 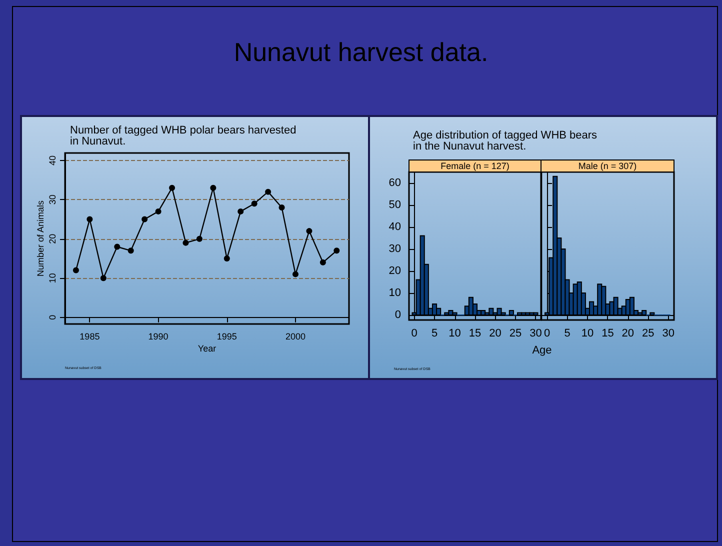 What do you see at coordinates (607, 166) in the screenshot?
I see `chart-subtitle: Male (n = 307)` at bounding box center [607, 166].